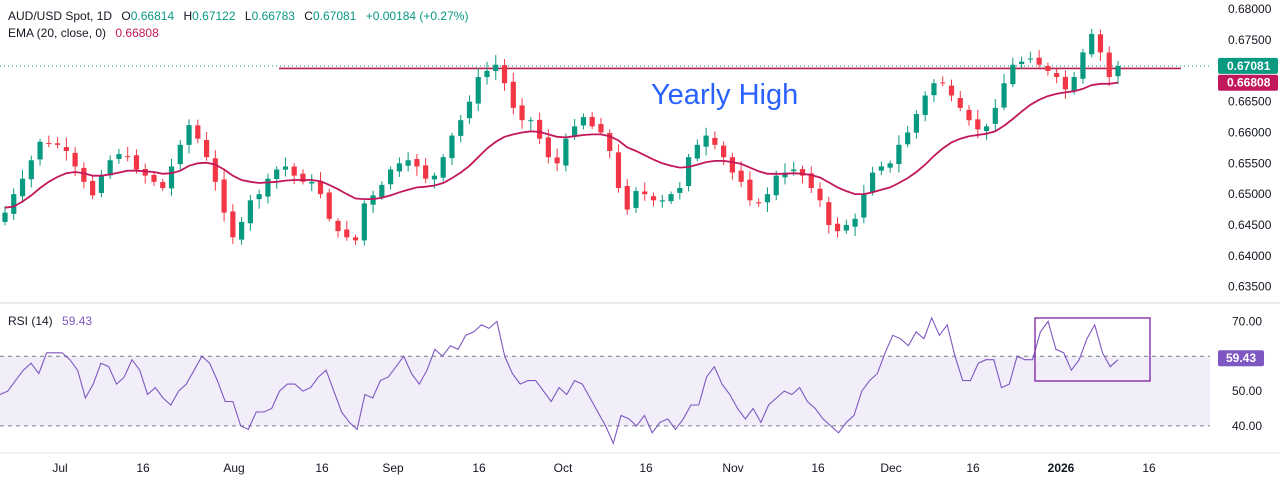 The height and width of the screenshot is (484, 1280). Describe the element at coordinates (1250, 102) in the screenshot. I see `price-tick-label: 0.66500` at that location.